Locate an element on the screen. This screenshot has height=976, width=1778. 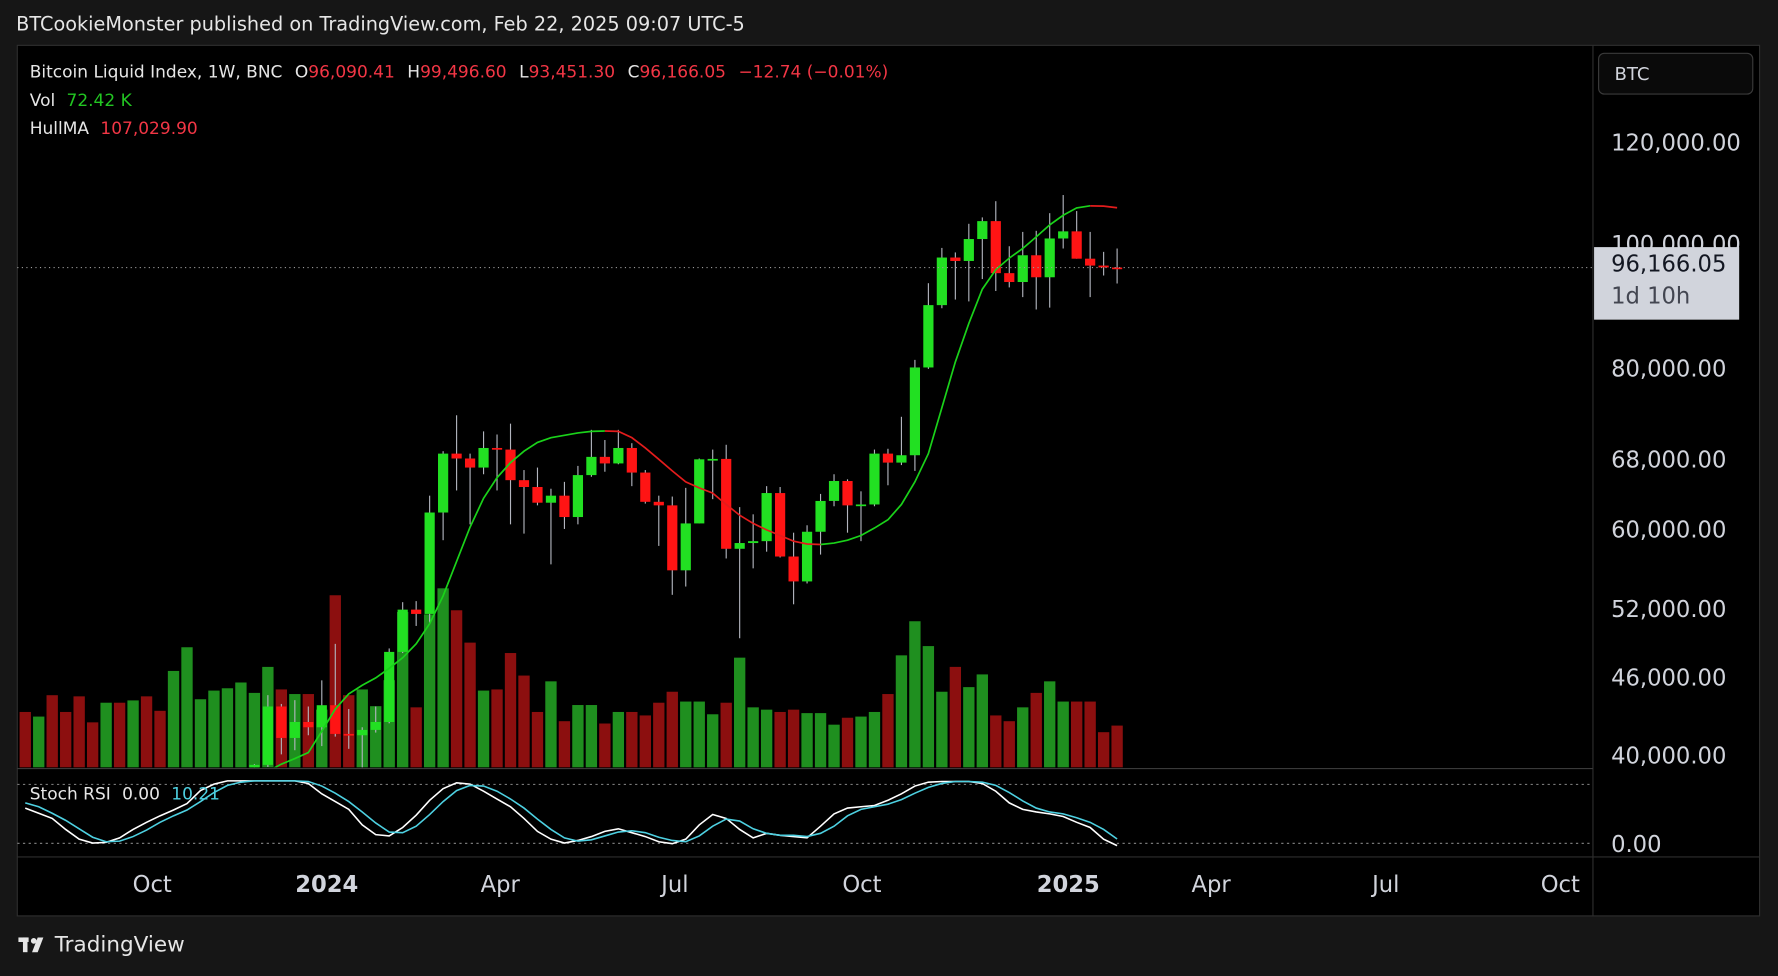
tradingview-logo is located at coordinates (31, 945).